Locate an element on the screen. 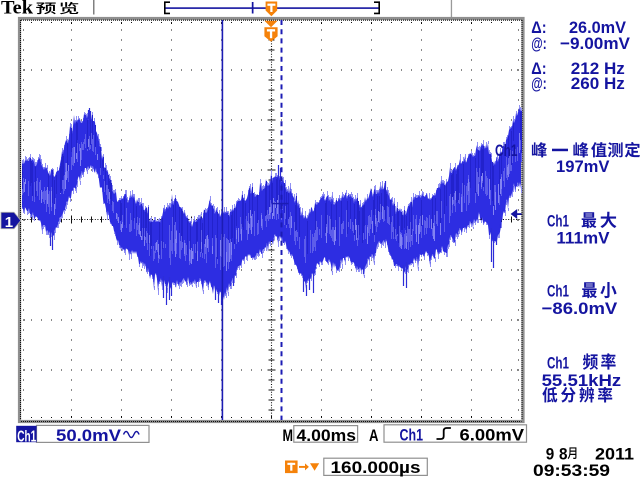 This screenshot has width=640, height=480. svg-text: 55.51kHz is located at coordinates (582, 380).